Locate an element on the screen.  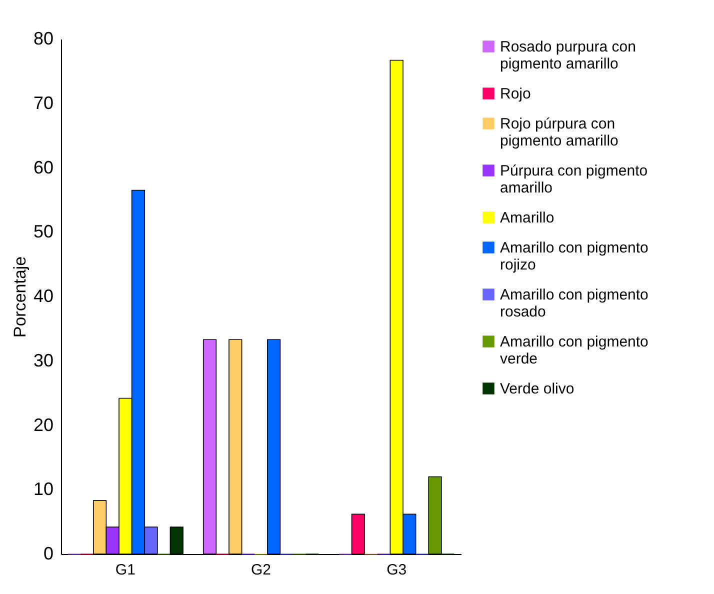
legend-label: Amarillo con pigmento rosado is located at coordinates (574, 303).